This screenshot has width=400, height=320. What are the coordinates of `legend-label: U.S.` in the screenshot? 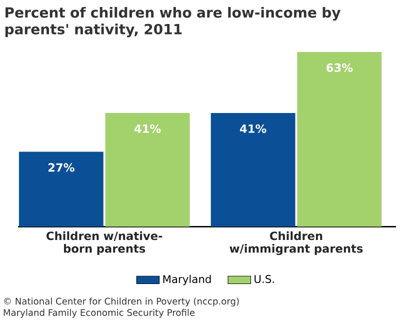 It's located at (264, 279).